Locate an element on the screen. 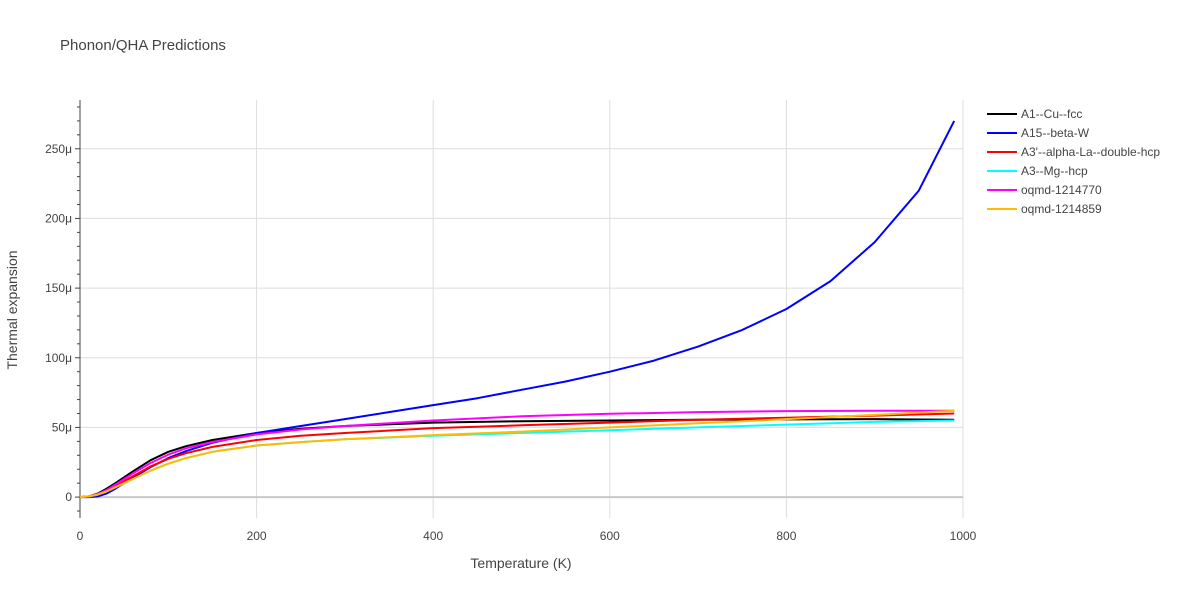 This screenshot has width=1200, height=600. x-tick-label: 600 is located at coordinates (610, 536).